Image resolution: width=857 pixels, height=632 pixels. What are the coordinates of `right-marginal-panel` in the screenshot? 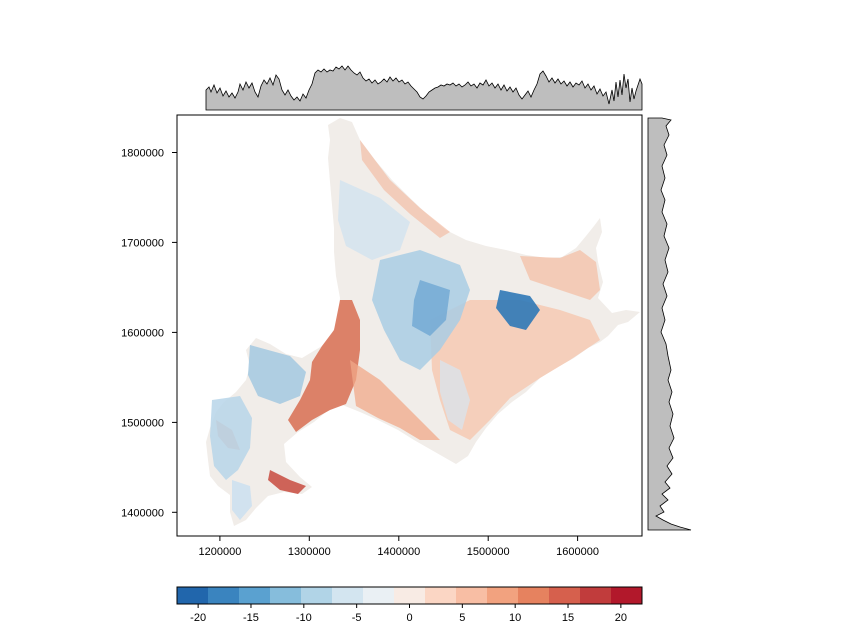 It's located at (669, 324).